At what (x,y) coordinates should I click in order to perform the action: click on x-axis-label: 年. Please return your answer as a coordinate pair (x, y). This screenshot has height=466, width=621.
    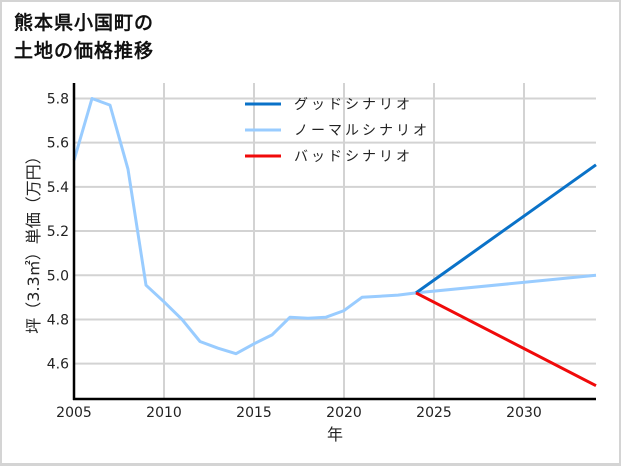
    Looking at the image, I should click on (335, 434).